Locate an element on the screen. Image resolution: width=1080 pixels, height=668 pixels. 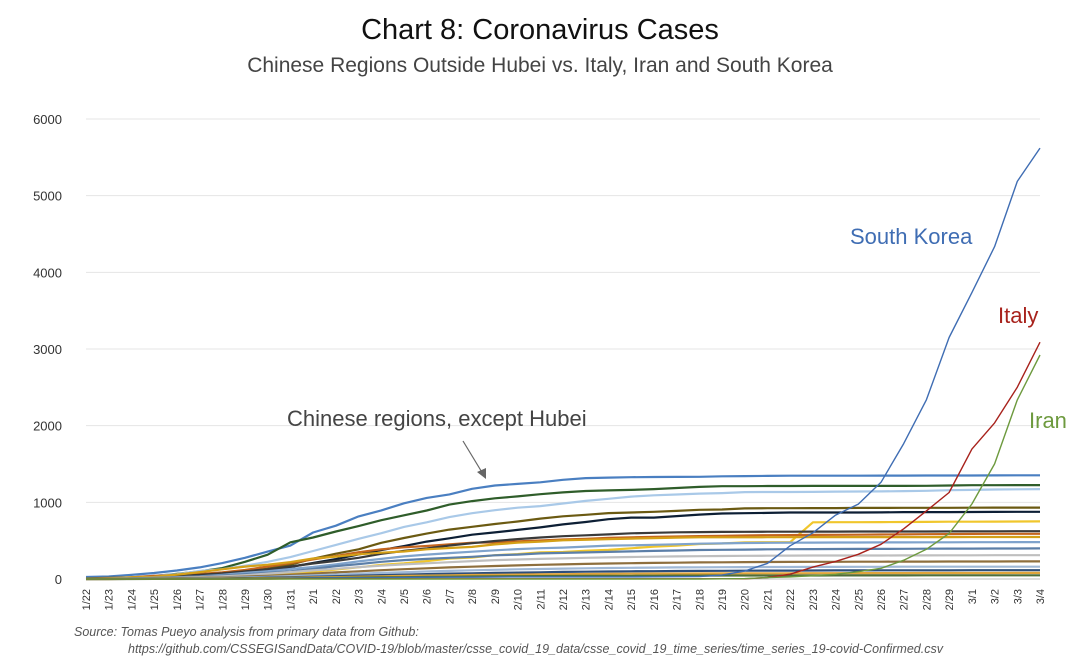
y-tick-label: 6000 is located at coordinates (47, 119).